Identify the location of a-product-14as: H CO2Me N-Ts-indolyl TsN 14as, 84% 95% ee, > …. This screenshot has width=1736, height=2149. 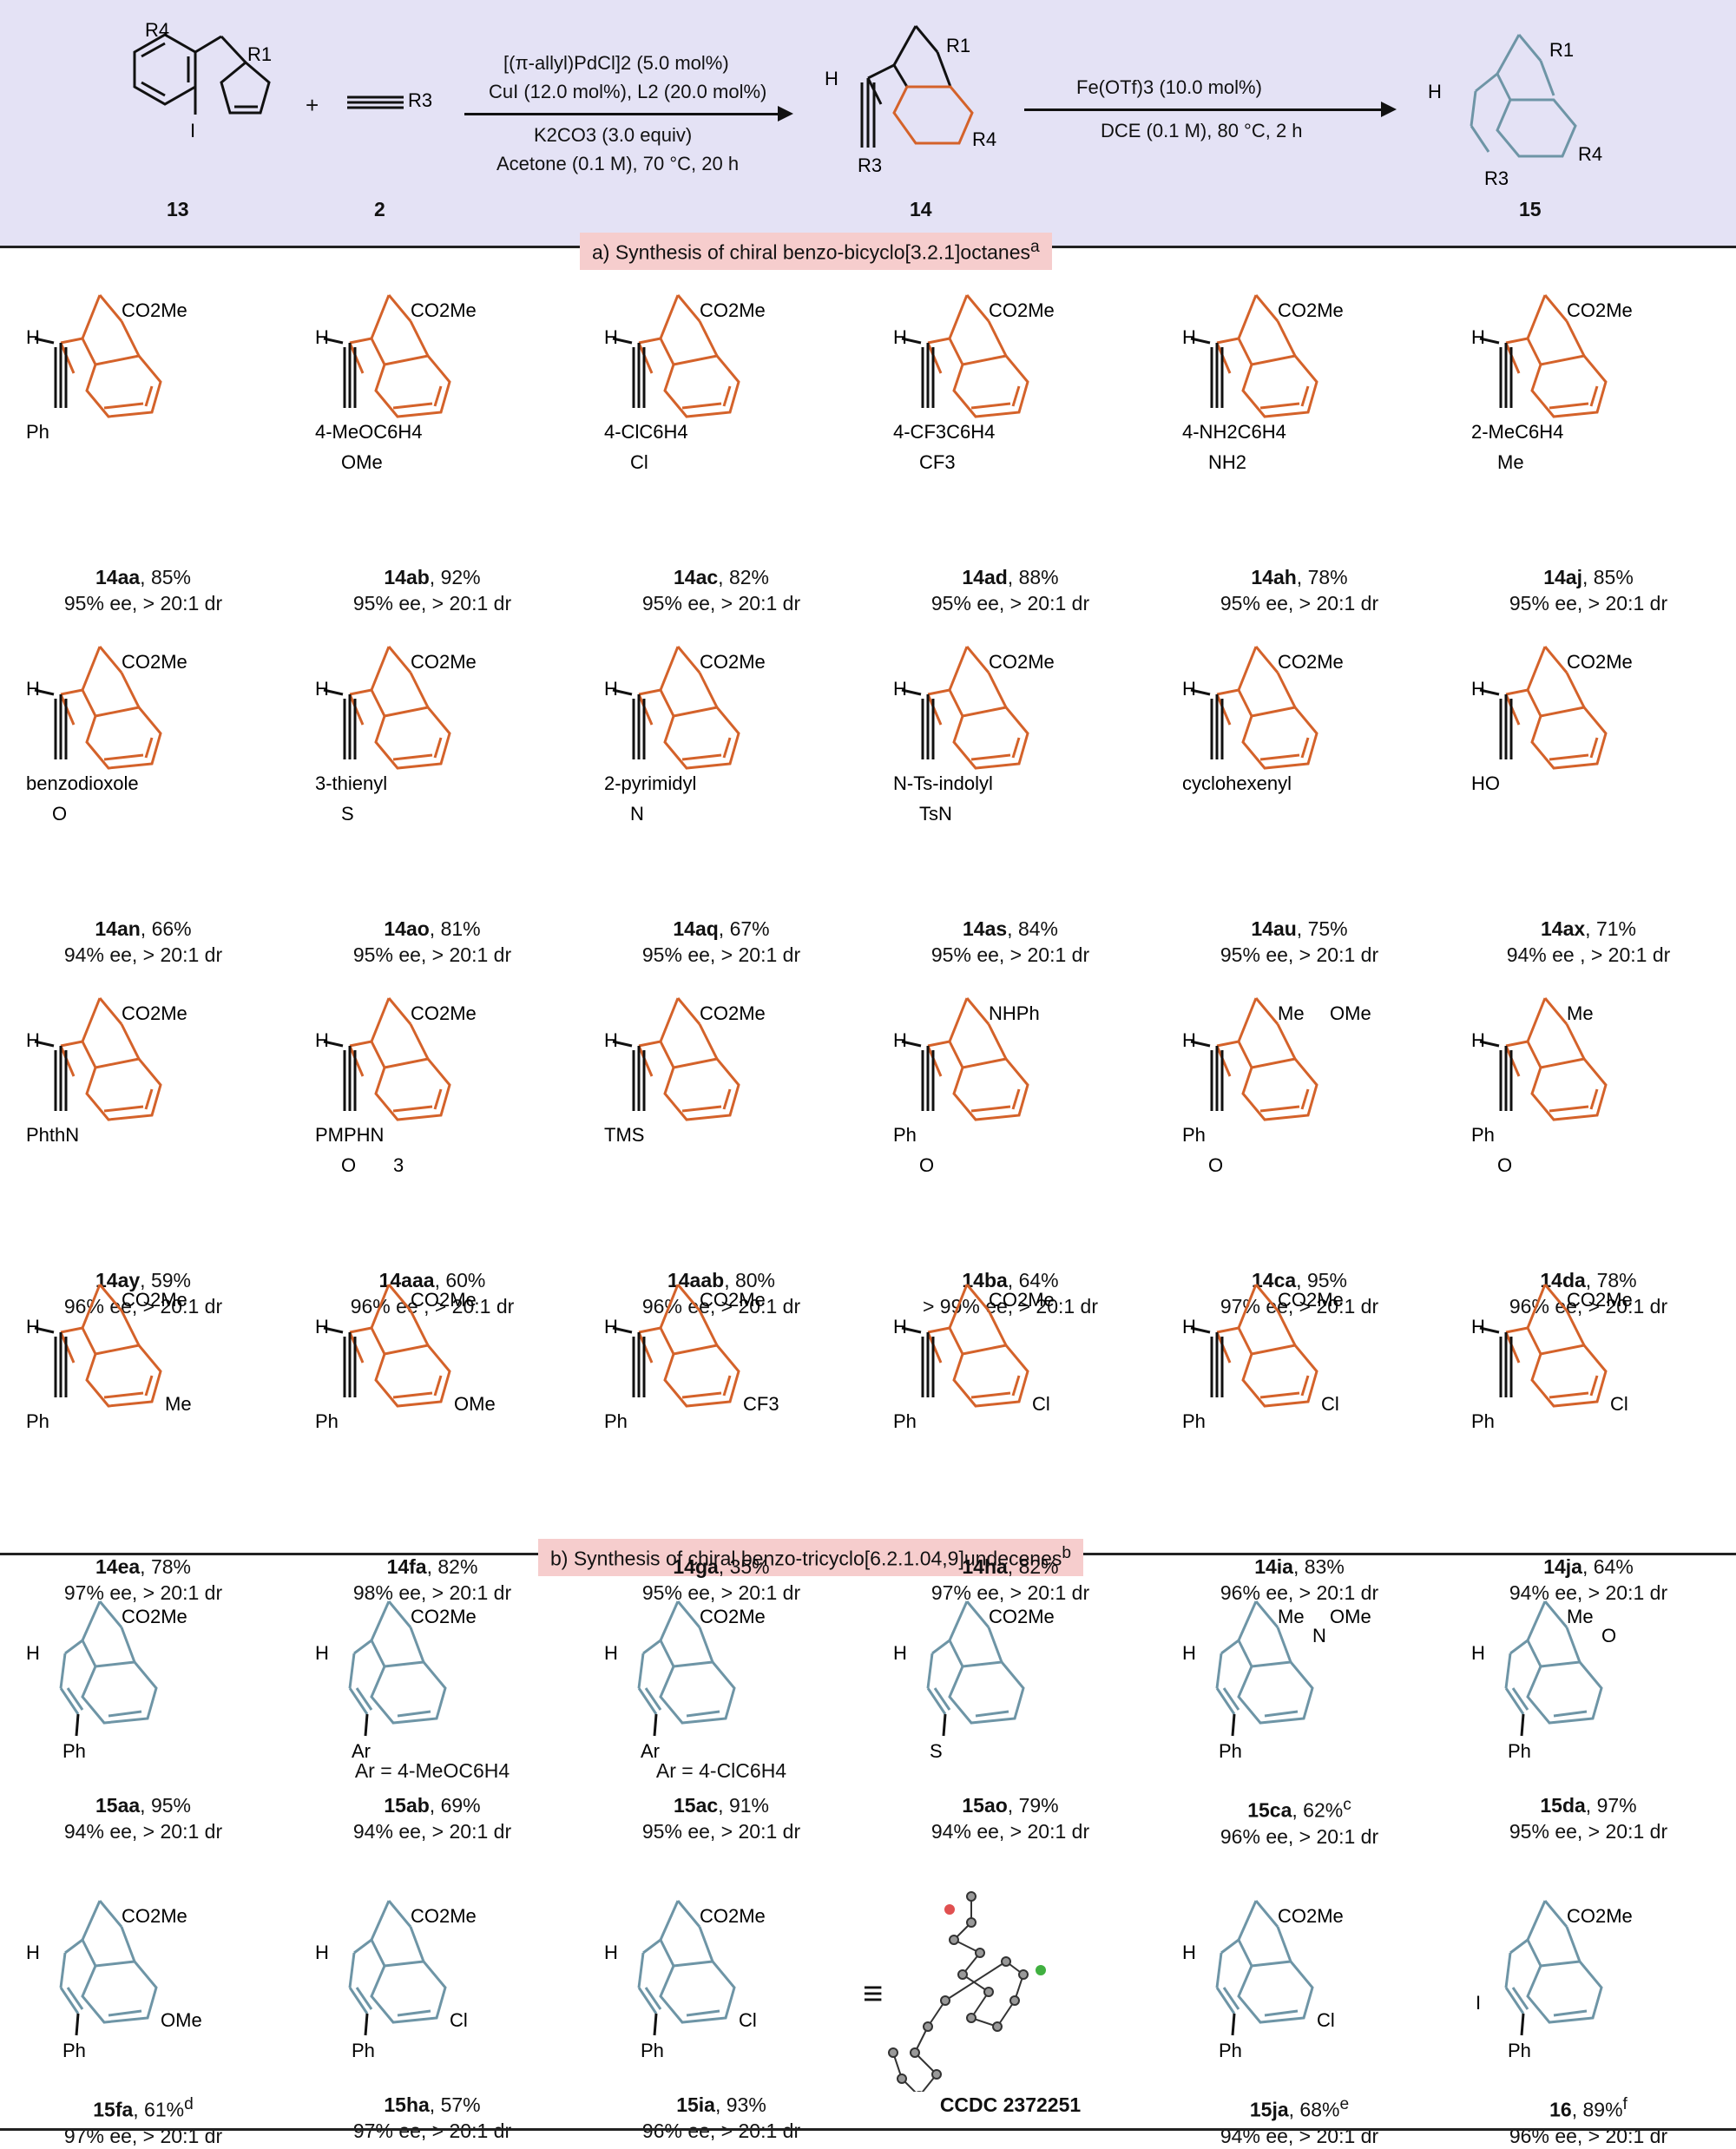
(1010, 794).